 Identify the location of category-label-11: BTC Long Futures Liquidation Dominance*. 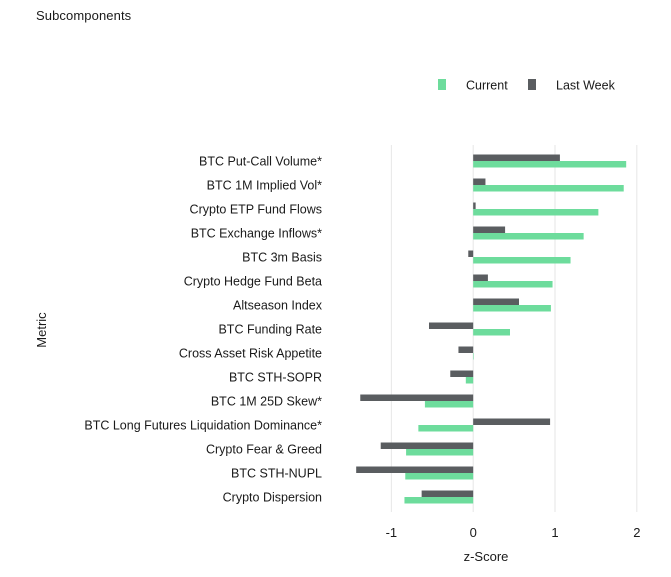
(203, 426).